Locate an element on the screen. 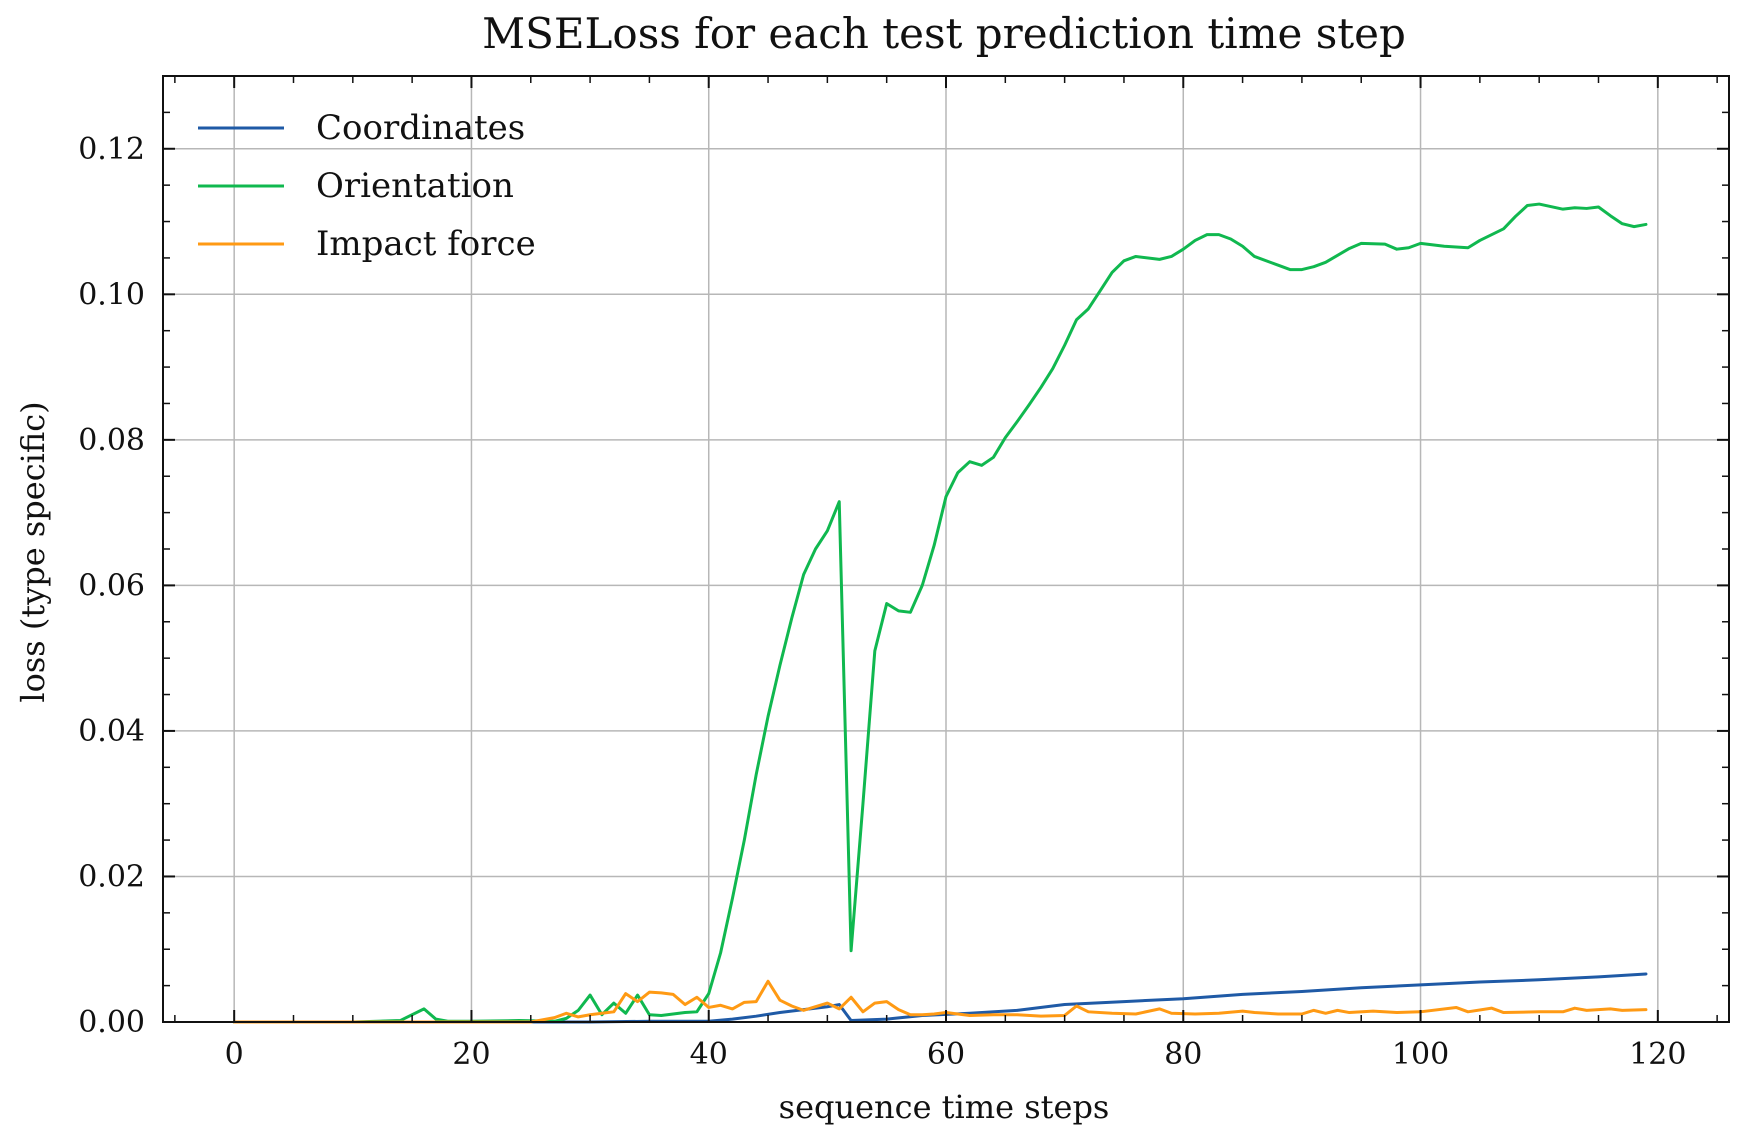 This screenshot has width=1740, height=1140. x-axis-label: sequence time steps is located at coordinates (944, 1107).